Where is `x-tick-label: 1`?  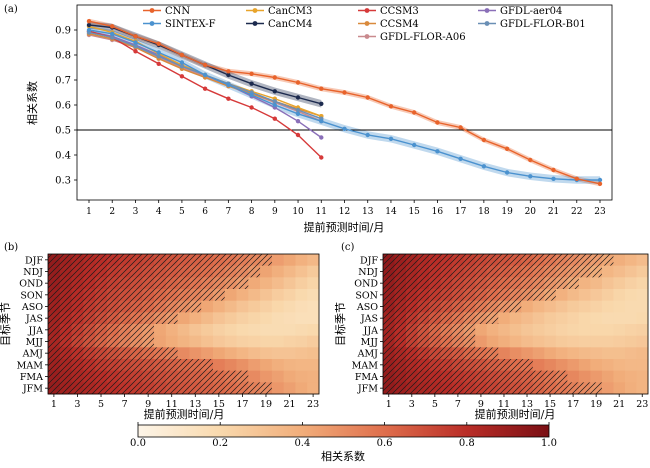 x-tick-label: 1 is located at coordinates (389, 404).